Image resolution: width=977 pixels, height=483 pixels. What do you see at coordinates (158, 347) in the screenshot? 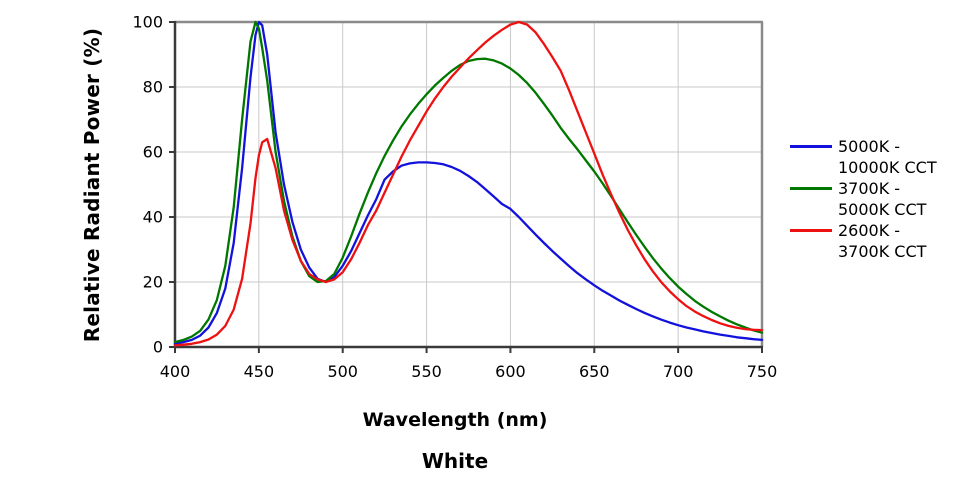
I see `y-tick-label: 0` at bounding box center [158, 347].